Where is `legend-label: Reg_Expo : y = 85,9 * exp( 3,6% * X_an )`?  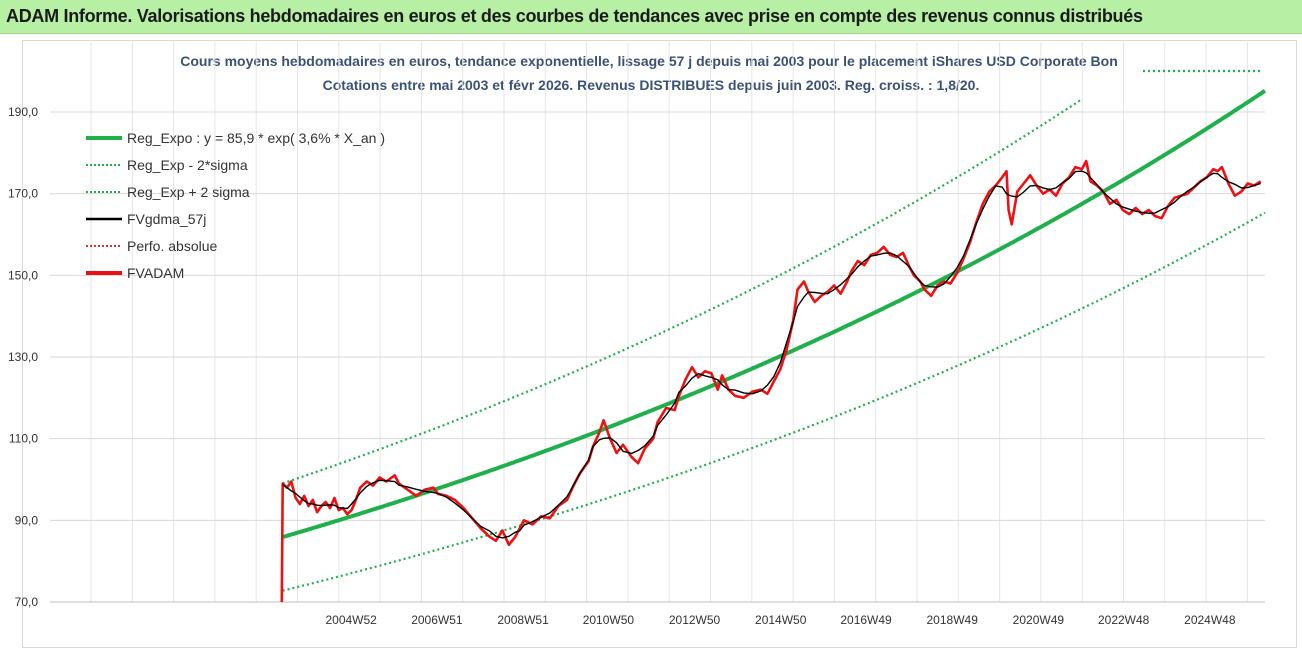 legend-label: Reg_Expo : y = 85,9 * exp( 3,6% * X_an ) is located at coordinates (256, 138).